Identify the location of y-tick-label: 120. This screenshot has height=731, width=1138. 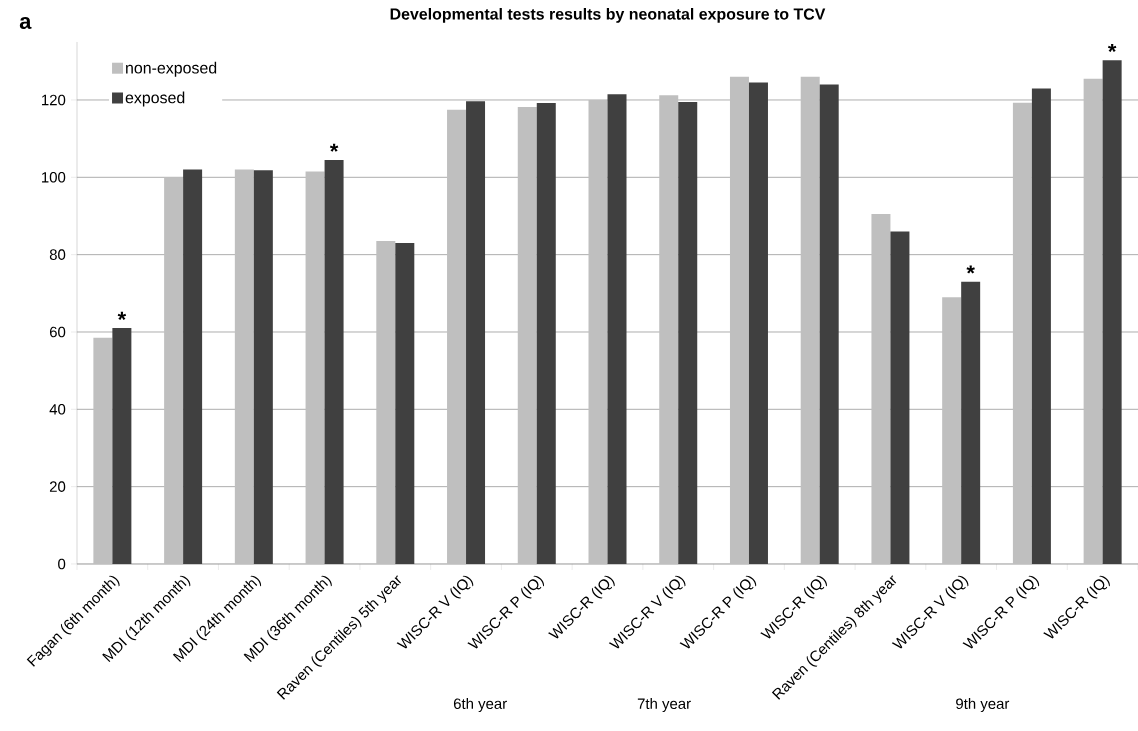
(54, 100).